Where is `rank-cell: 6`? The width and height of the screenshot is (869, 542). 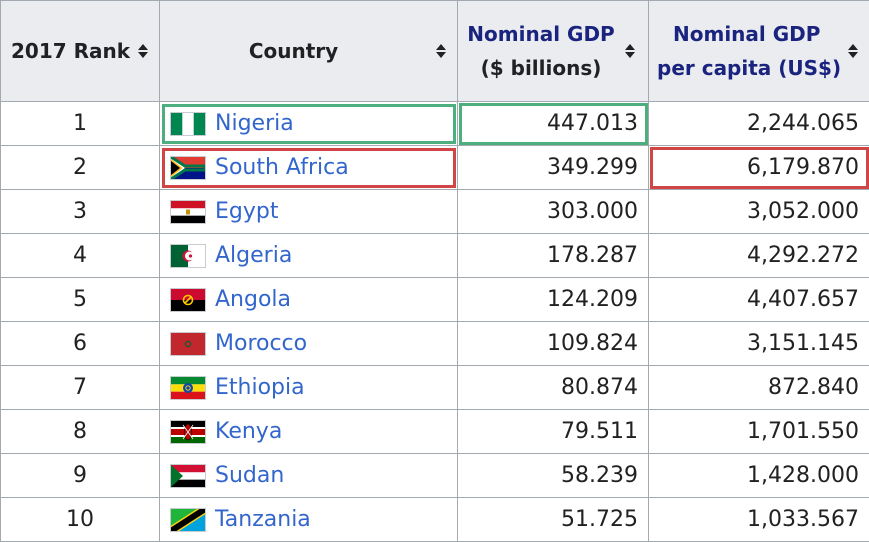
rank-cell: 6 is located at coordinates (80, 343).